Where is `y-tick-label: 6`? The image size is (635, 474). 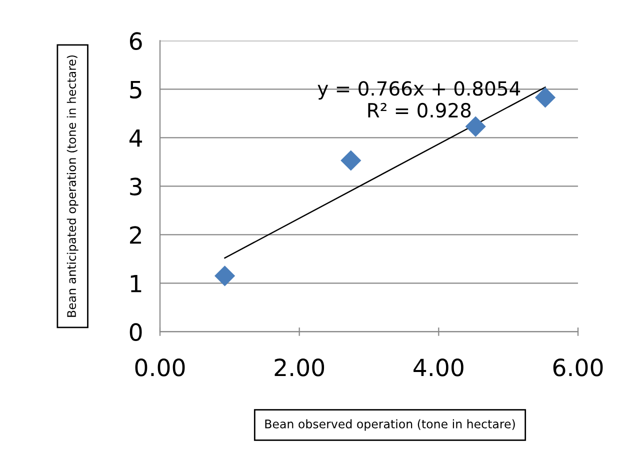
y-tick-label: 6 is located at coordinates (136, 41).